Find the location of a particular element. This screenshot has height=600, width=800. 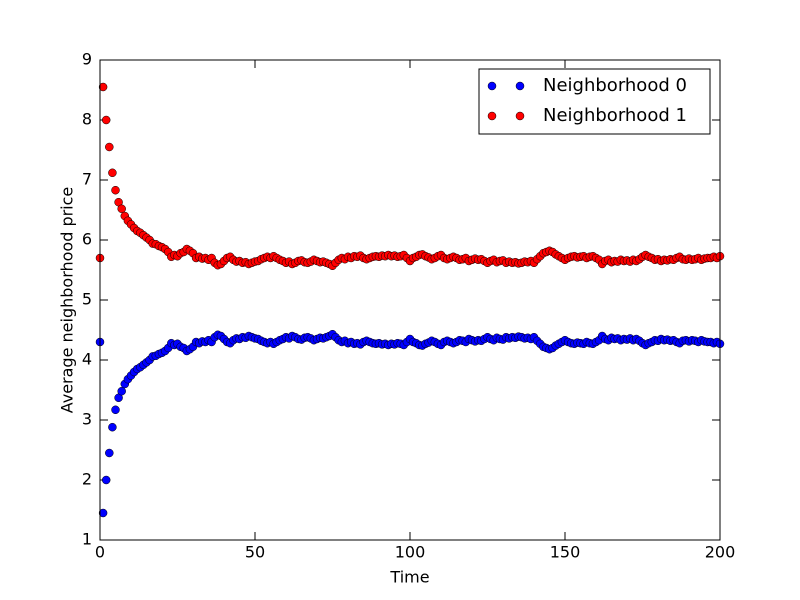

y-tick-label: 6 is located at coordinates (87, 239).